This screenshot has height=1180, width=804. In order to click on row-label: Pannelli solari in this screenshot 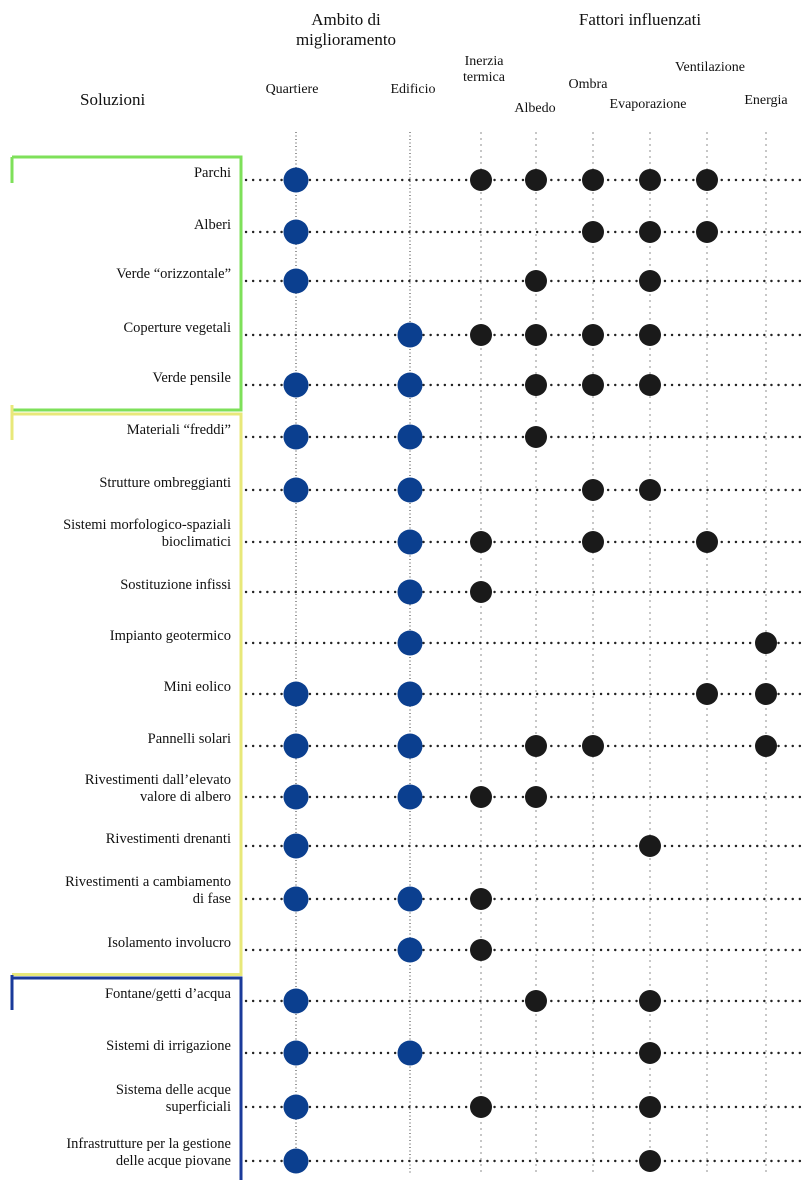, I will do `click(189, 739)`.